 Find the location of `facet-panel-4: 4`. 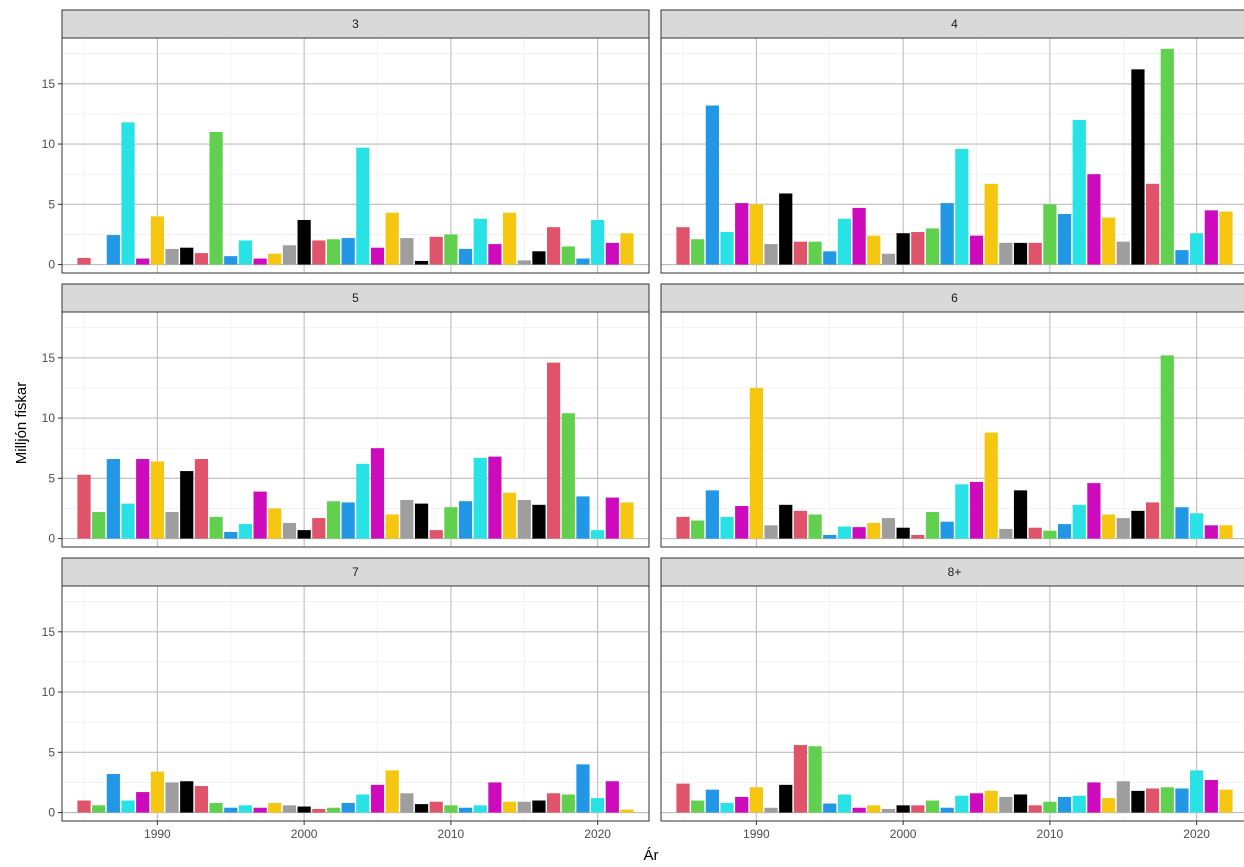

facet-panel-4: 4 is located at coordinates (952, 141).